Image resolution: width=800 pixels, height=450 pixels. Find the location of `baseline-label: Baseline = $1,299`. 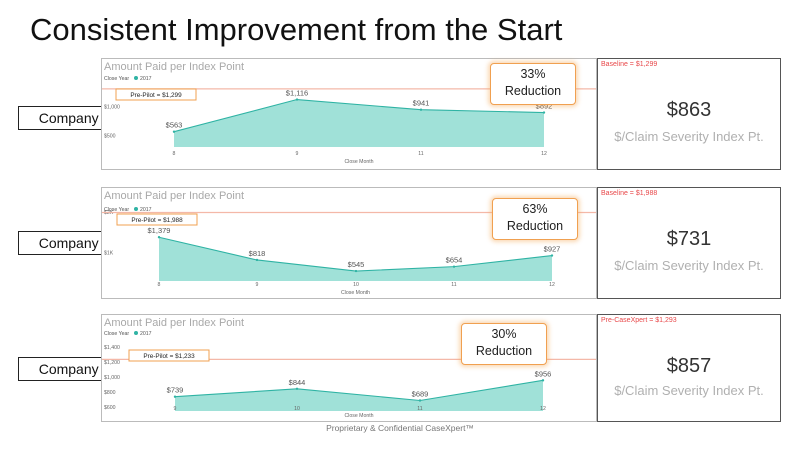

baseline-label: Baseline = $1,299 is located at coordinates (629, 64).